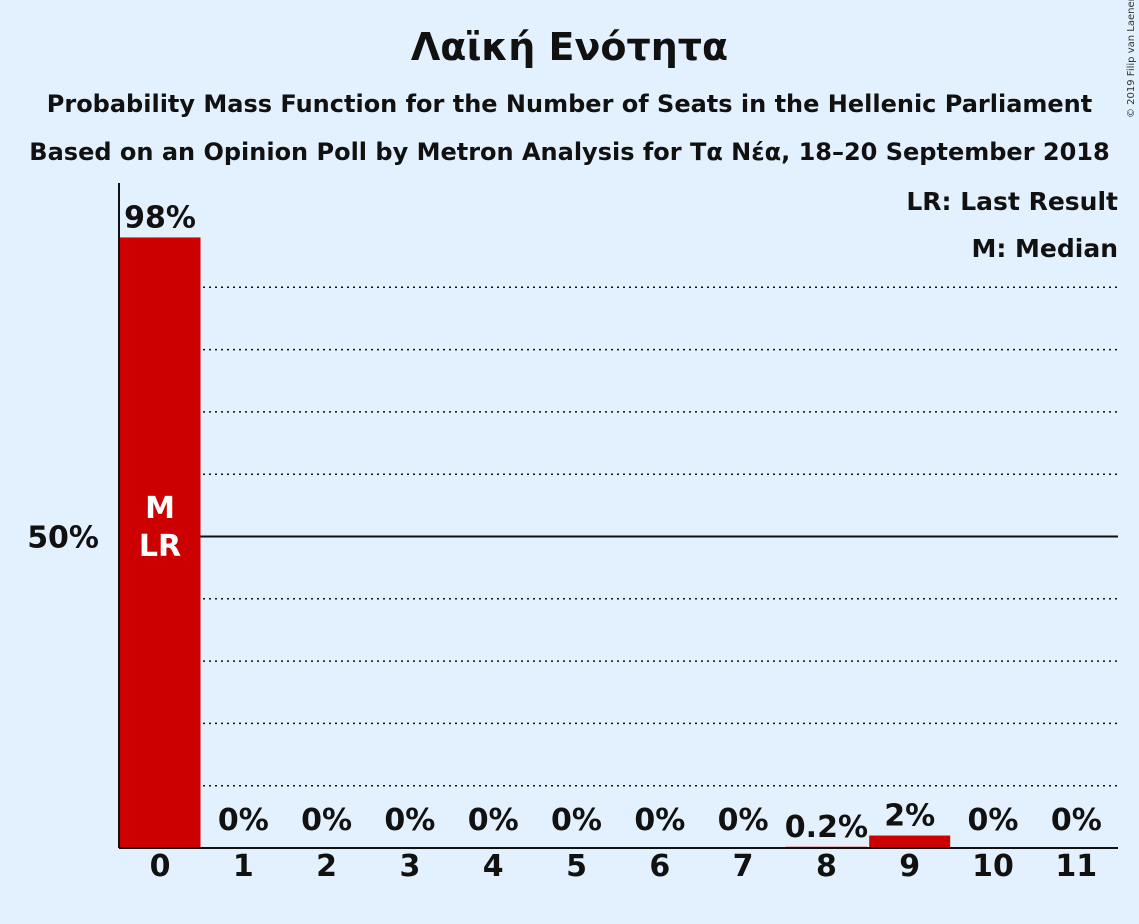 The height and width of the screenshot is (924, 1139). I want to click on x-tick-label: 5, so click(576, 866).